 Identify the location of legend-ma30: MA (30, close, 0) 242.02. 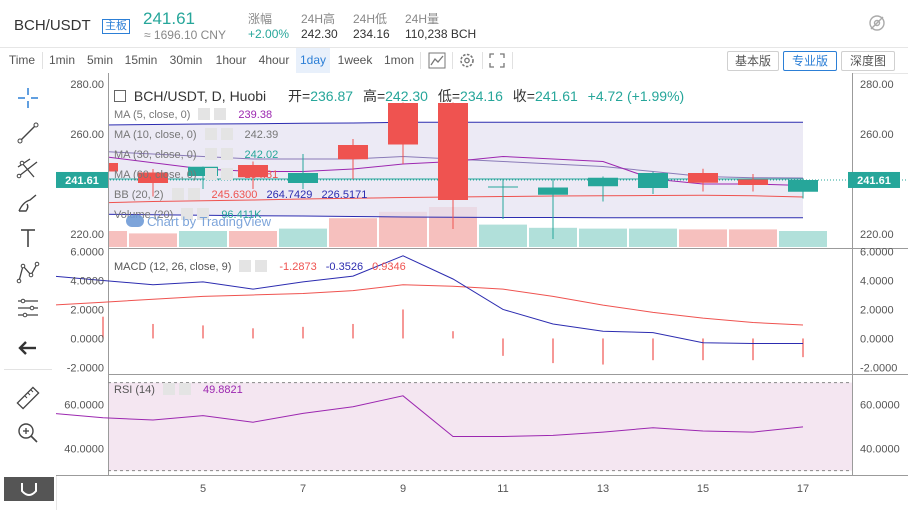
(196, 154).